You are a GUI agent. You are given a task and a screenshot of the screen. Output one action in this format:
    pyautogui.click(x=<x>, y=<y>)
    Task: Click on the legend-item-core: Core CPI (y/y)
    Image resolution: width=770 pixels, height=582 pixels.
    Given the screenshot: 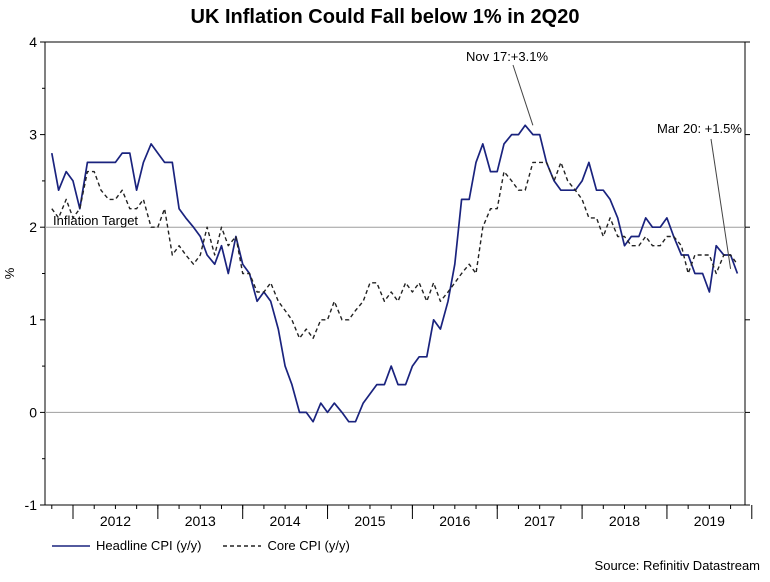 What is the action you would take?
    pyautogui.click(x=286, y=545)
    